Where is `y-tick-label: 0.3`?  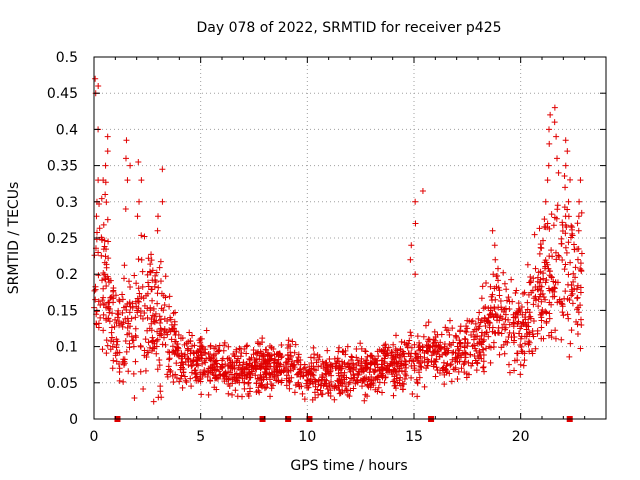 y-tick-label: 0.3 is located at coordinates (67, 203).